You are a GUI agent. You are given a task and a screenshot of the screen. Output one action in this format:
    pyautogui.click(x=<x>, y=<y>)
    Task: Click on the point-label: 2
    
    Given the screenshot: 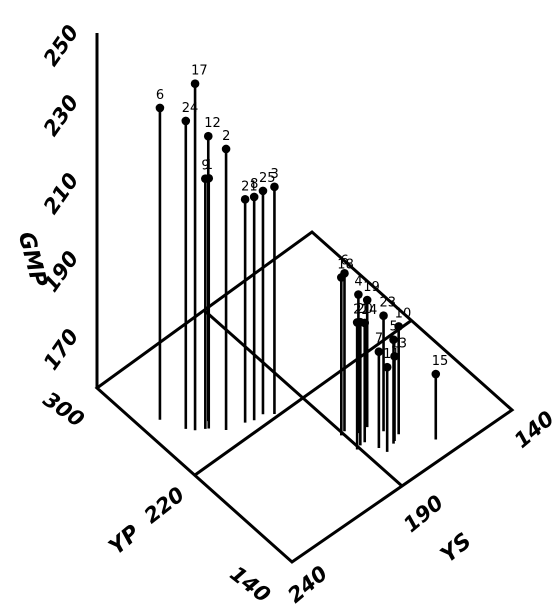 What is the action you would take?
    pyautogui.click(x=226, y=136)
    